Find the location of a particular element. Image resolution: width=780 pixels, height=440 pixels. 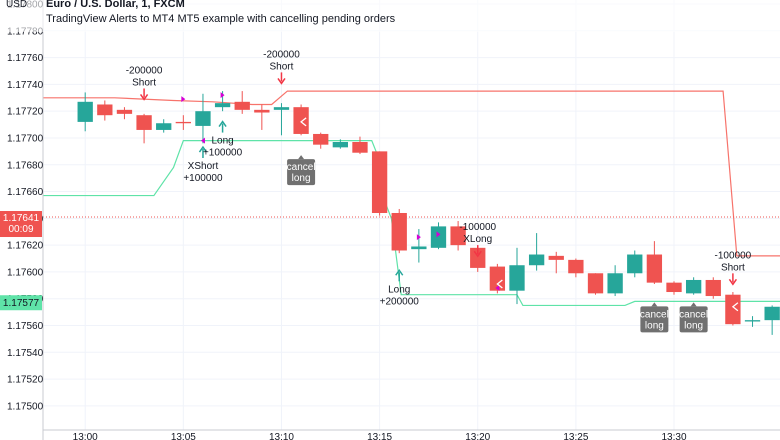

trade-signal: Long+100000 is located at coordinates (223, 139).